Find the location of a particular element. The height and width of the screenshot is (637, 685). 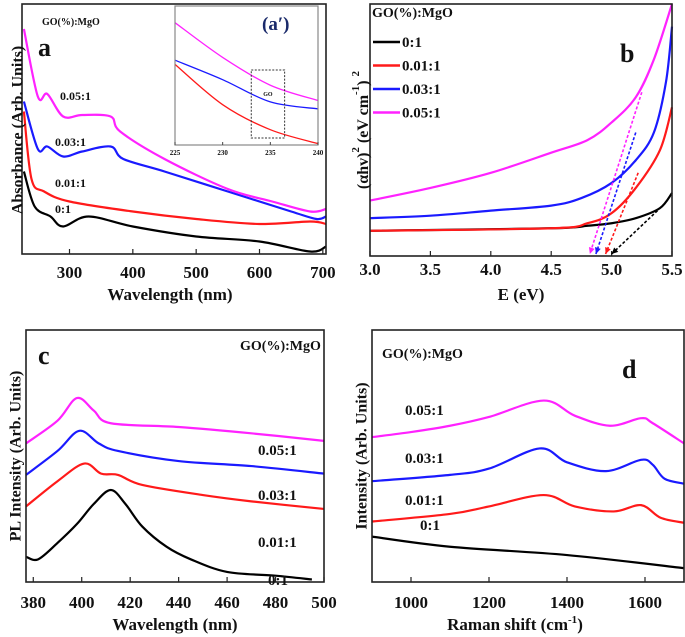

x-tick-label: 240 is located at coordinates (318, 153).